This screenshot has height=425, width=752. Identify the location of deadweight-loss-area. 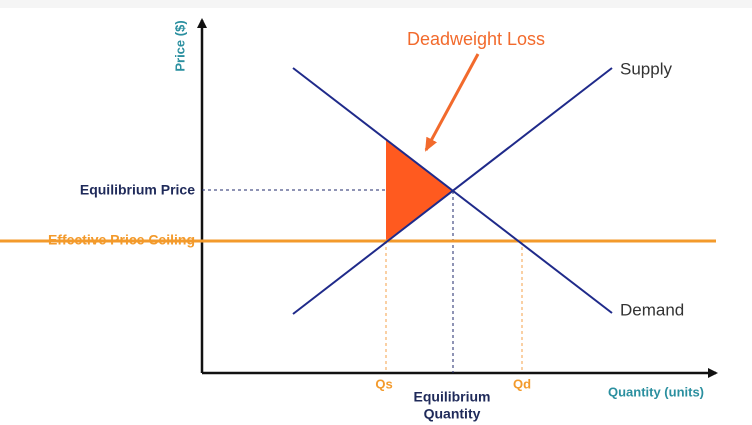
(419, 190).